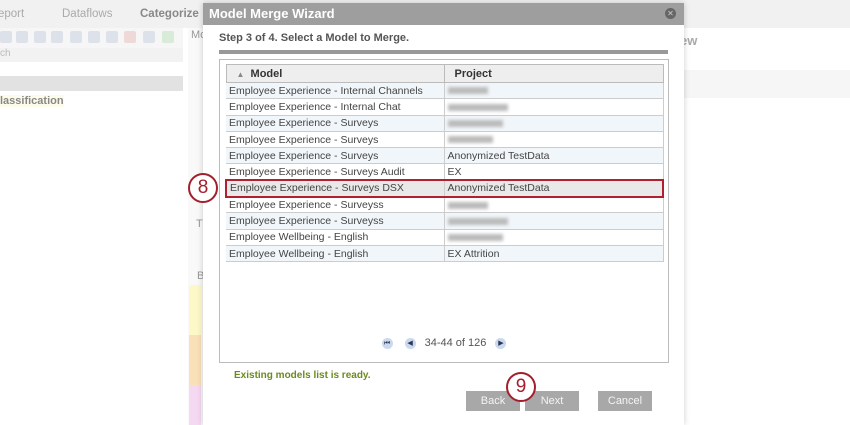 Image resolution: width=850 pixels, height=425 pixels. I want to click on search-field: ch, so click(91, 55).